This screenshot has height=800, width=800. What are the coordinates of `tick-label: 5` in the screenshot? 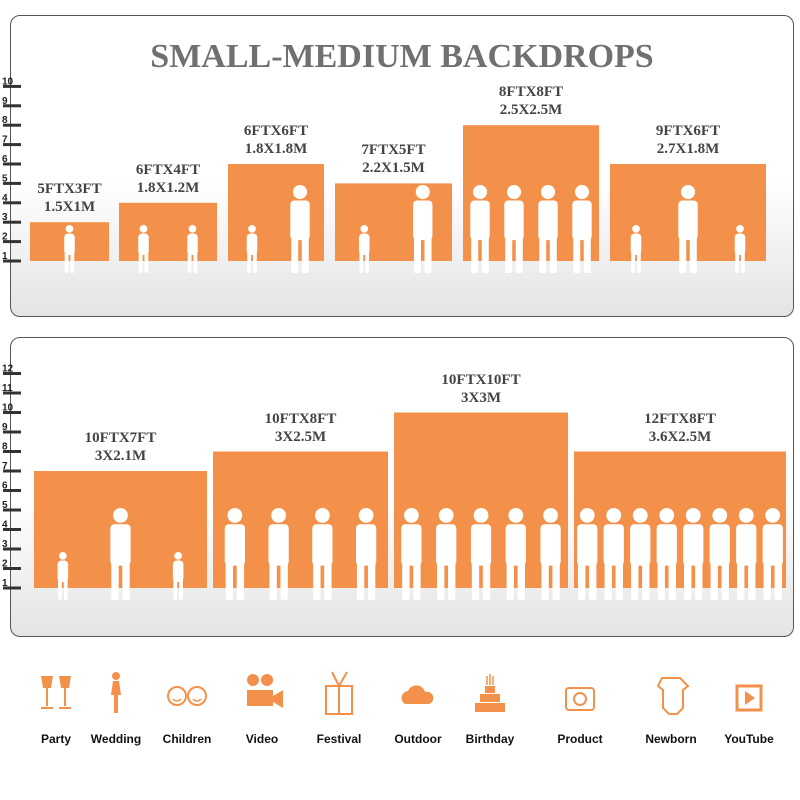 It's located at (5, 505).